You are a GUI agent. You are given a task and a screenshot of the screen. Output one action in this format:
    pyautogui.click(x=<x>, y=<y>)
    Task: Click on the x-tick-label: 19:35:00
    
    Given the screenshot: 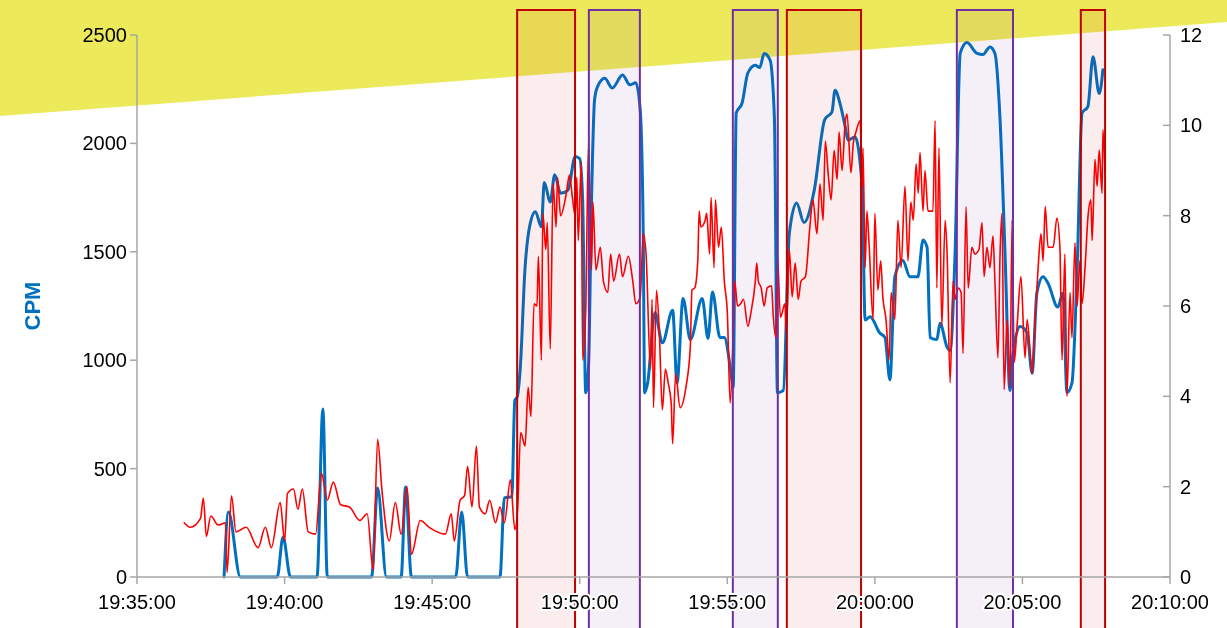 What is the action you would take?
    pyautogui.click(x=137, y=602)
    